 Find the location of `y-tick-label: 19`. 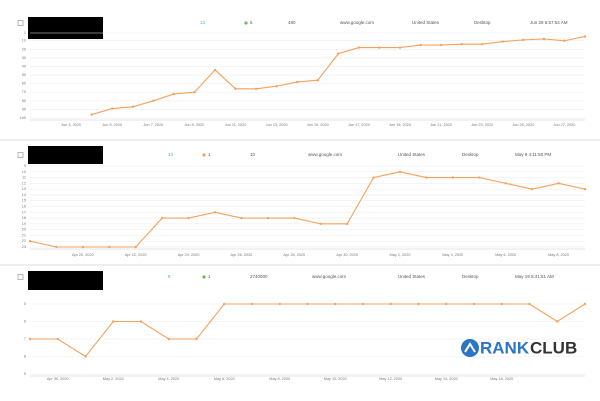

y-tick-label: 19 is located at coordinates (24, 224).